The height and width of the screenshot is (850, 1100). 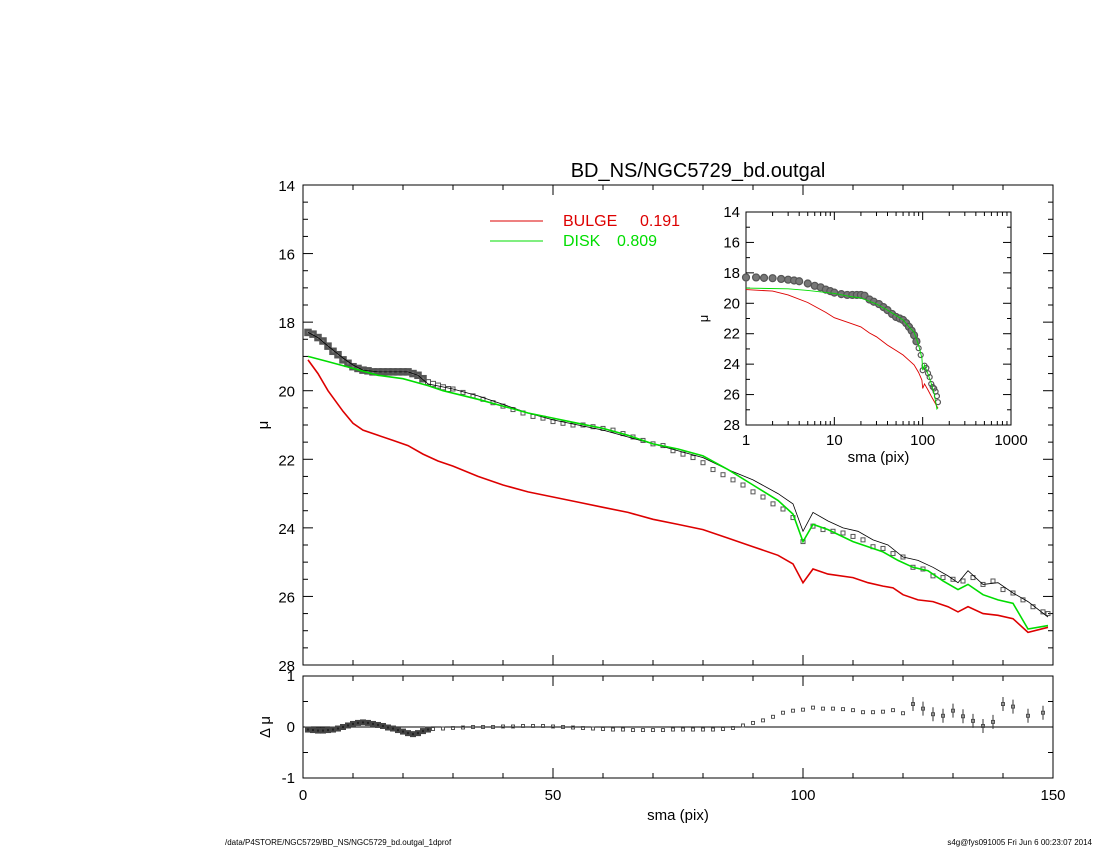 What do you see at coordinates (731, 395) in the screenshot?
I see `inset-y-tick-label: 26` at bounding box center [731, 395].